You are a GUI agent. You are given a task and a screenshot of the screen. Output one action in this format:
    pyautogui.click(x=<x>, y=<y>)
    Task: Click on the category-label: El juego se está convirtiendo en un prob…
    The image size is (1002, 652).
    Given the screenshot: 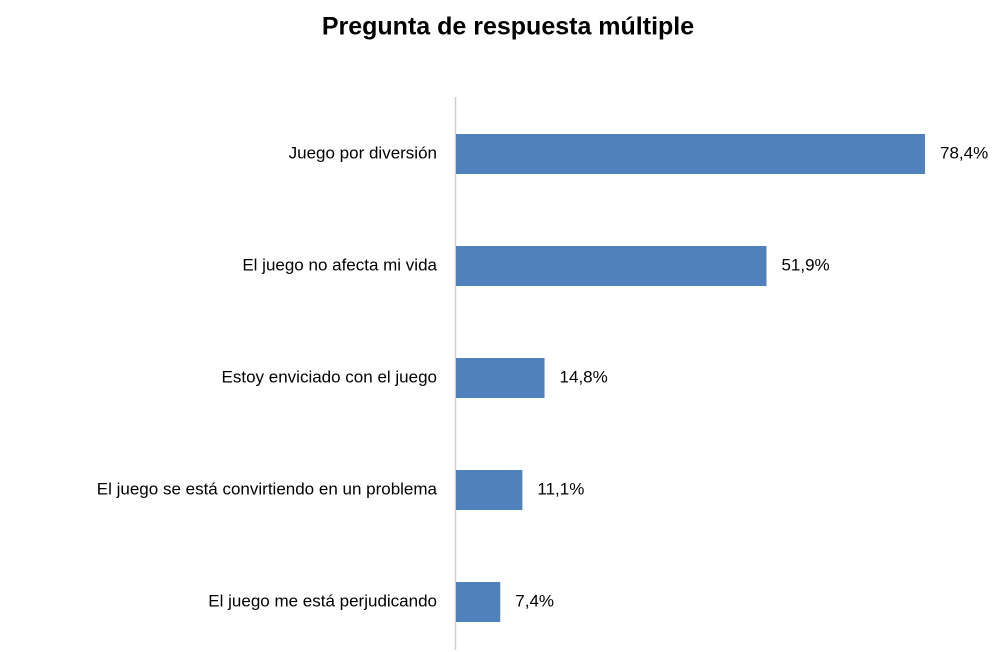 What is the action you would take?
    pyautogui.click(x=267, y=488)
    